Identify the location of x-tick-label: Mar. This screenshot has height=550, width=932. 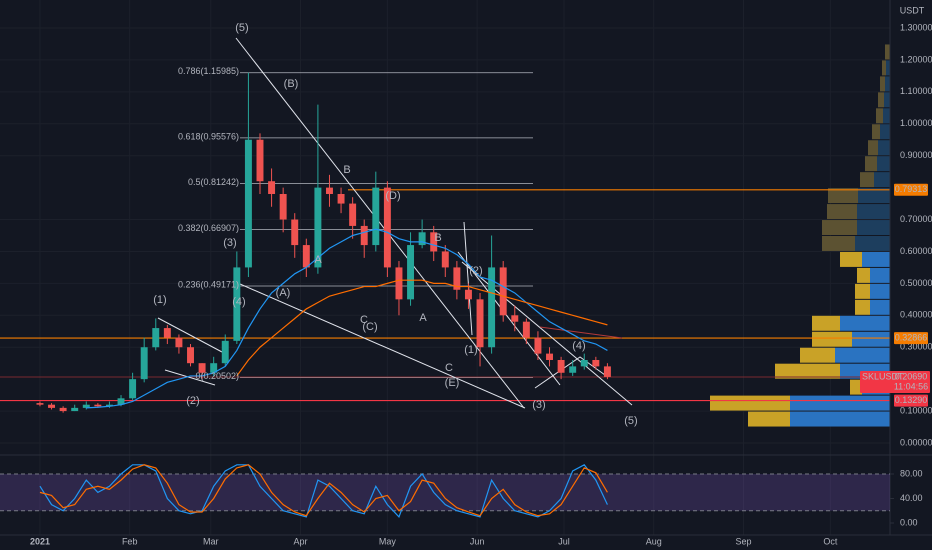
(211, 541).